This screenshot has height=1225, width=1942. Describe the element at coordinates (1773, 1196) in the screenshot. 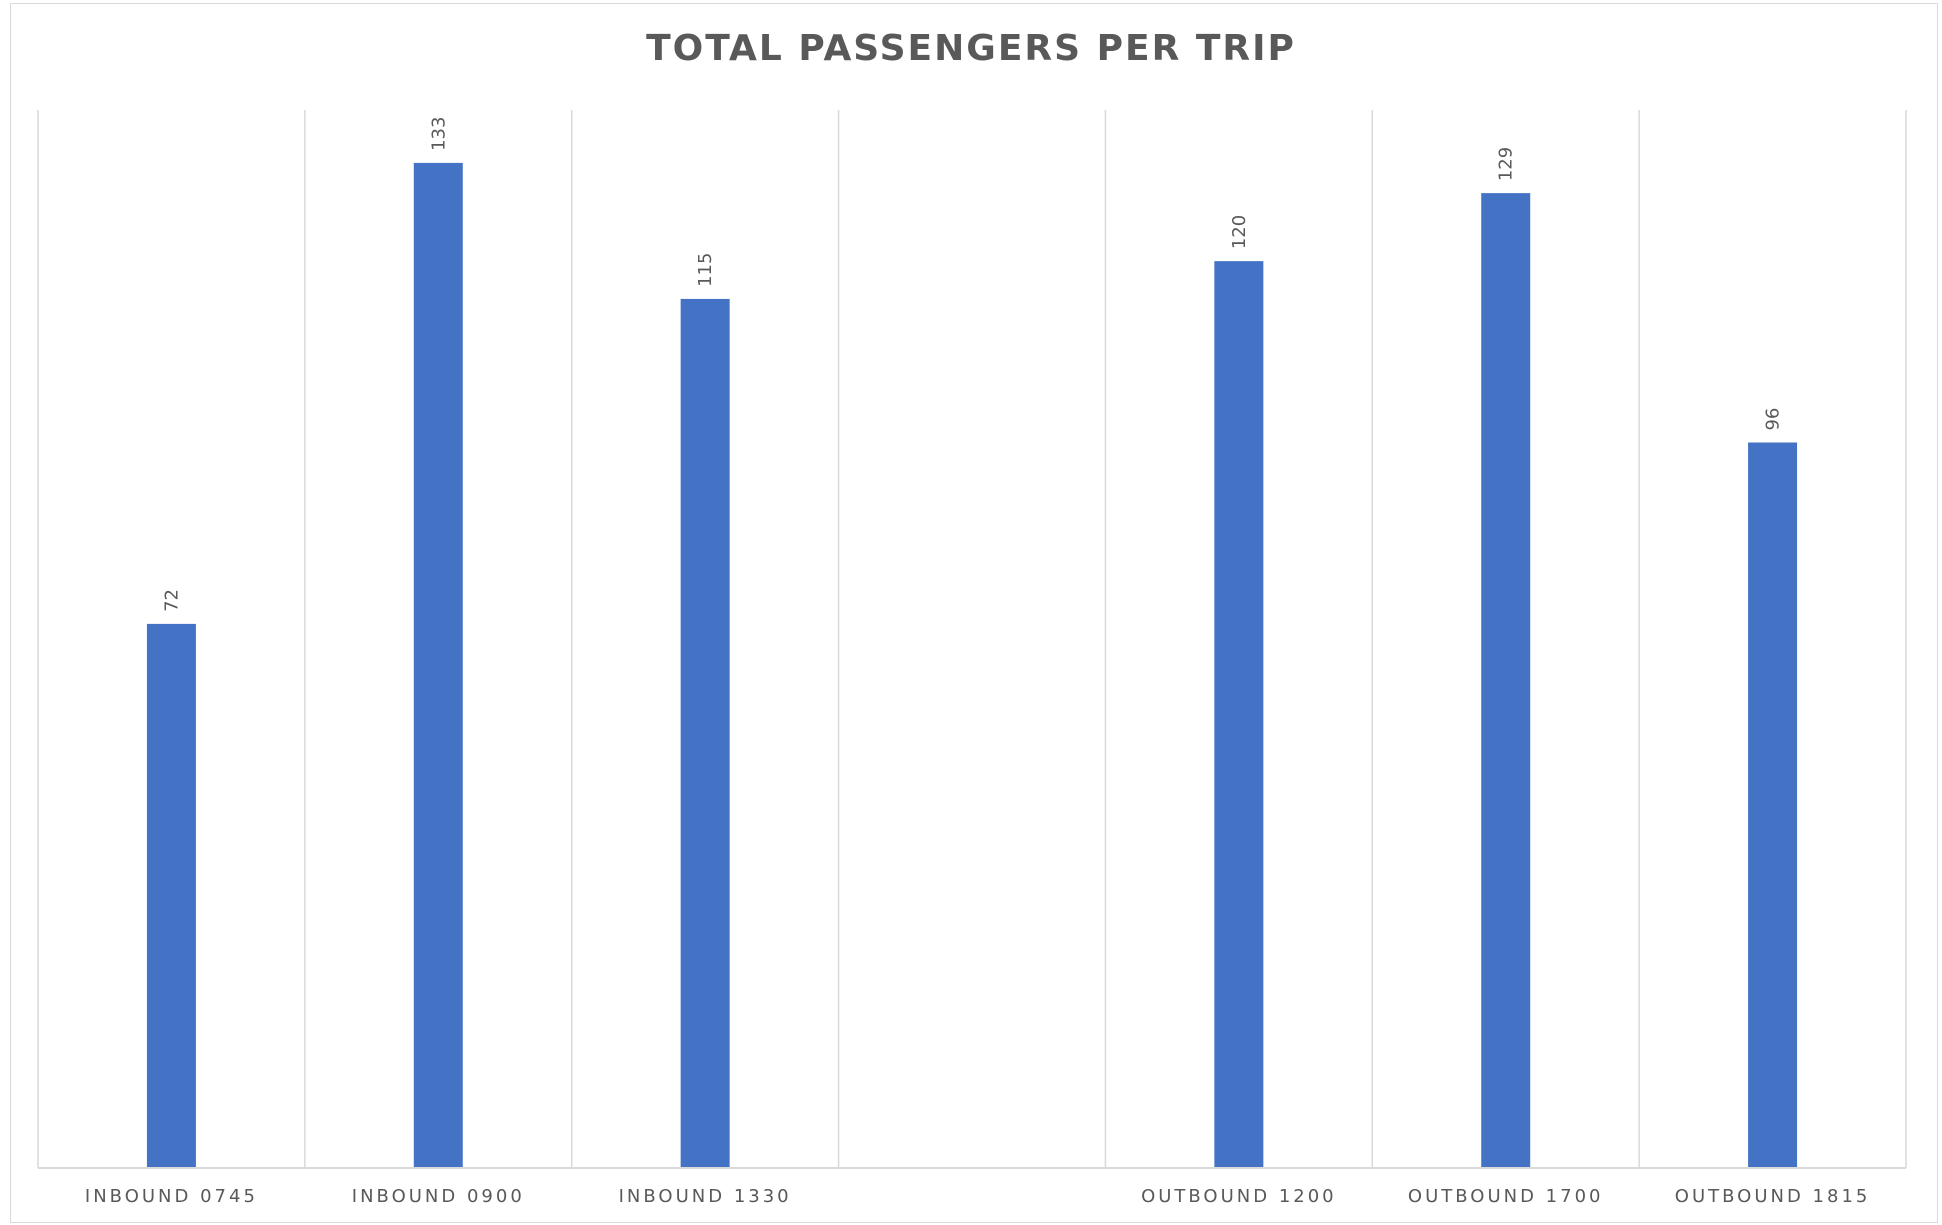

I see `category-label: OUTBOUND 1815` at that location.